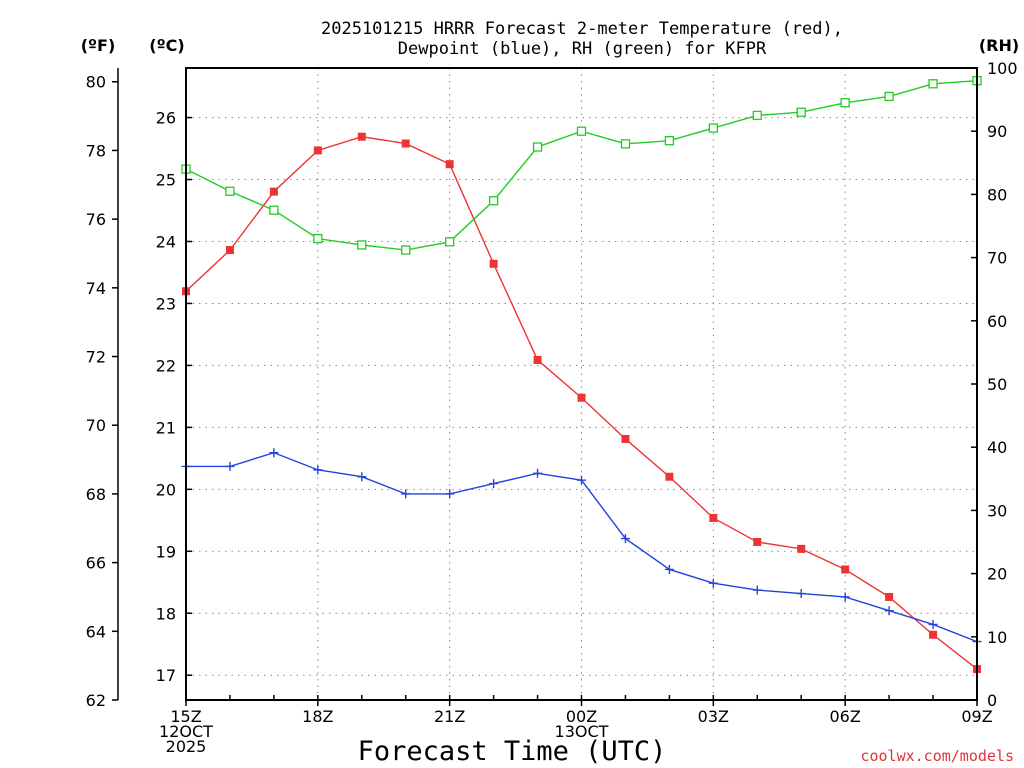 The height and width of the screenshot is (768, 1024). Describe the element at coordinates (449, 716) in the screenshot. I see `x-tick-label: 21Z` at that location.